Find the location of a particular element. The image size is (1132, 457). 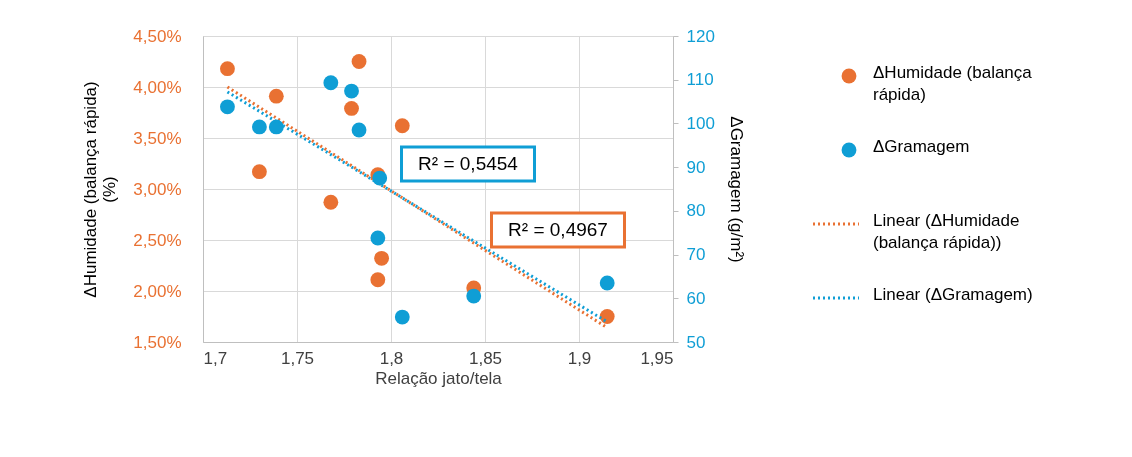

y2-tick-label: 50 is located at coordinates (696, 342).